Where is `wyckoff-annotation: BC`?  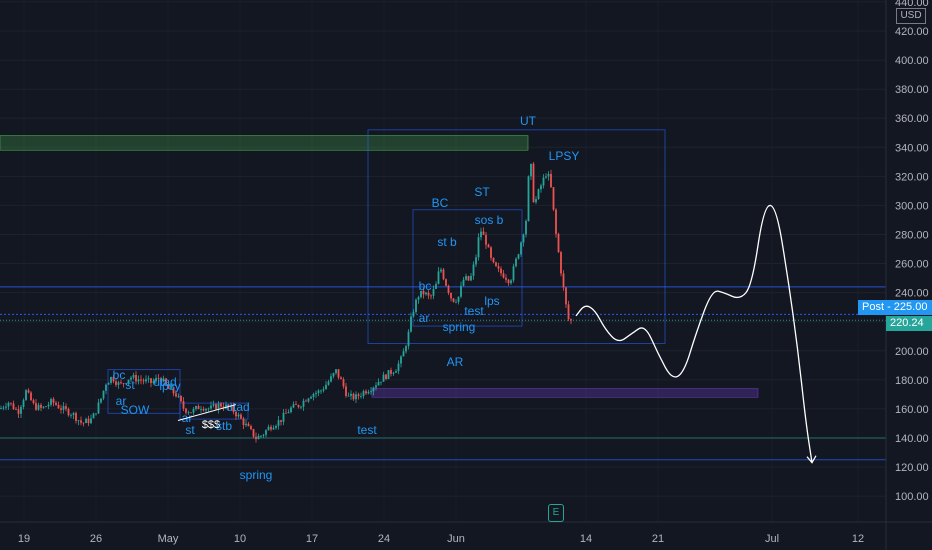 wyckoff-annotation: BC is located at coordinates (440, 203).